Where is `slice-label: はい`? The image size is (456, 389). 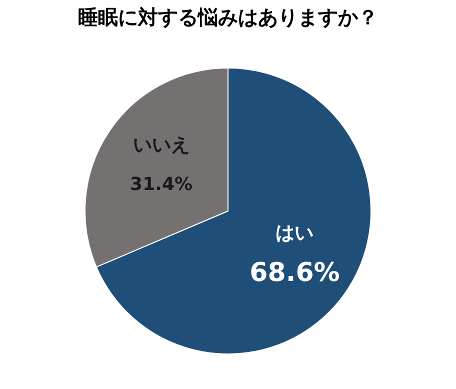
slice-label: はい is located at coordinates (295, 233).